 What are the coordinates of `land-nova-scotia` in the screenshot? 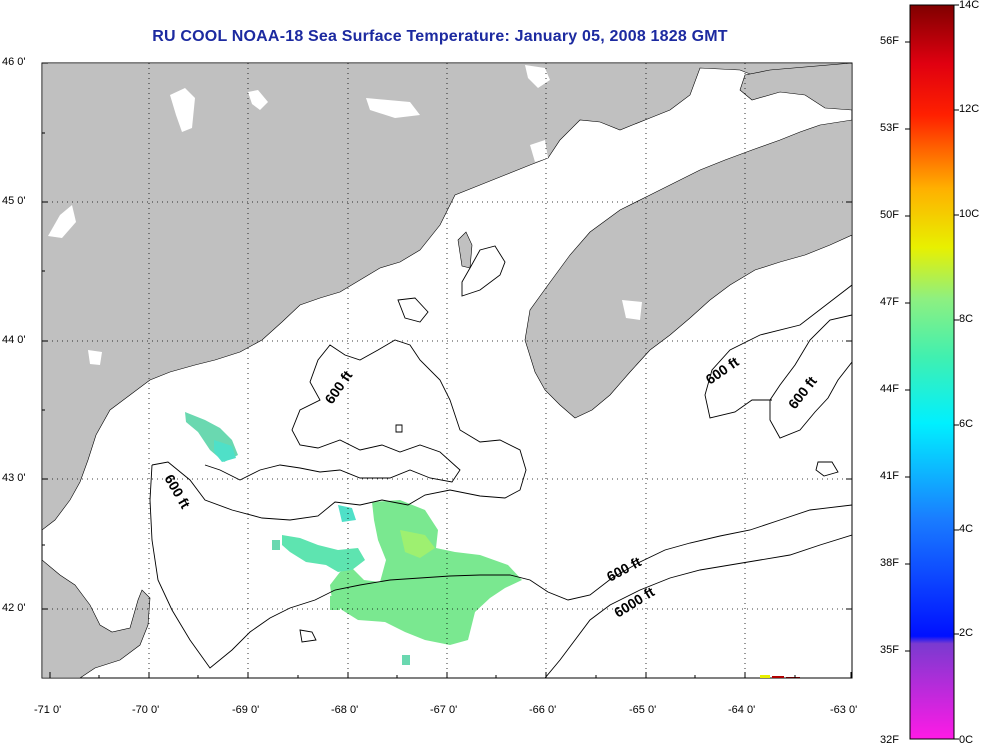 It's located at (688, 269).